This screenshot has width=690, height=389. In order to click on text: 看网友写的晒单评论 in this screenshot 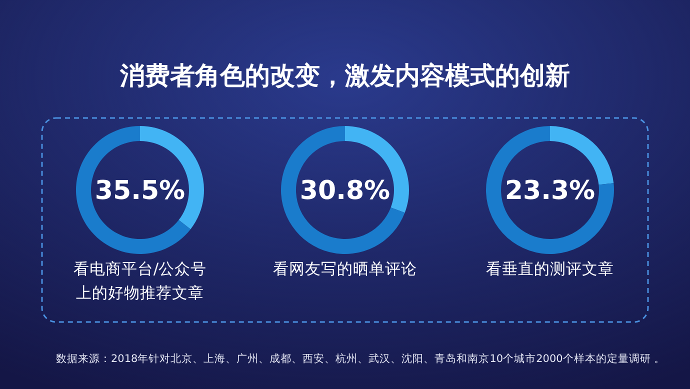, I will do `click(345, 269)`.